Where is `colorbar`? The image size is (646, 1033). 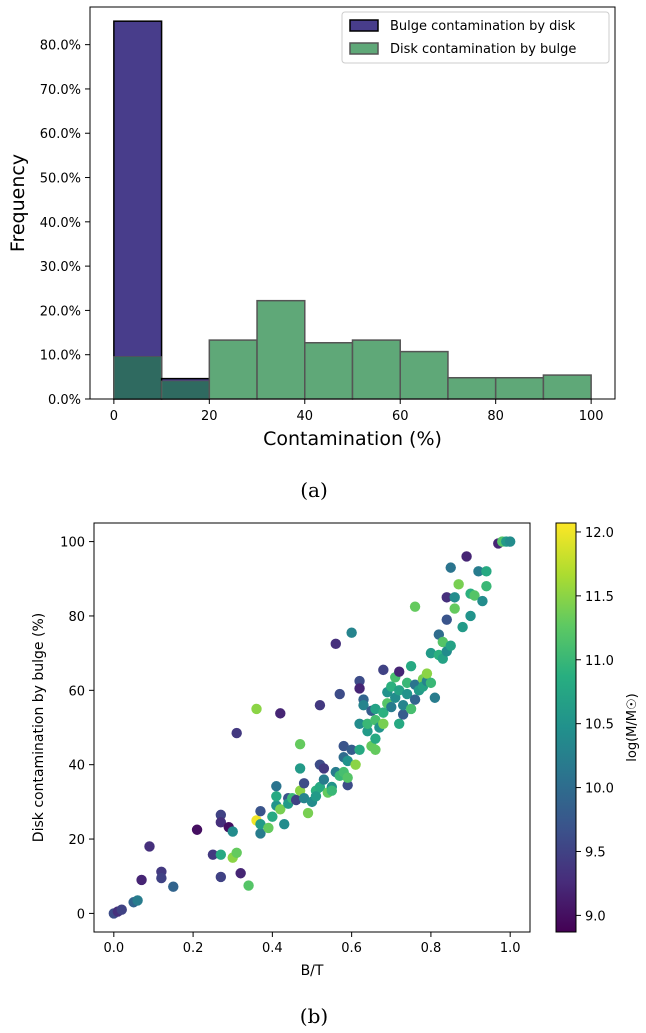 colorbar is located at coordinates (566, 727).